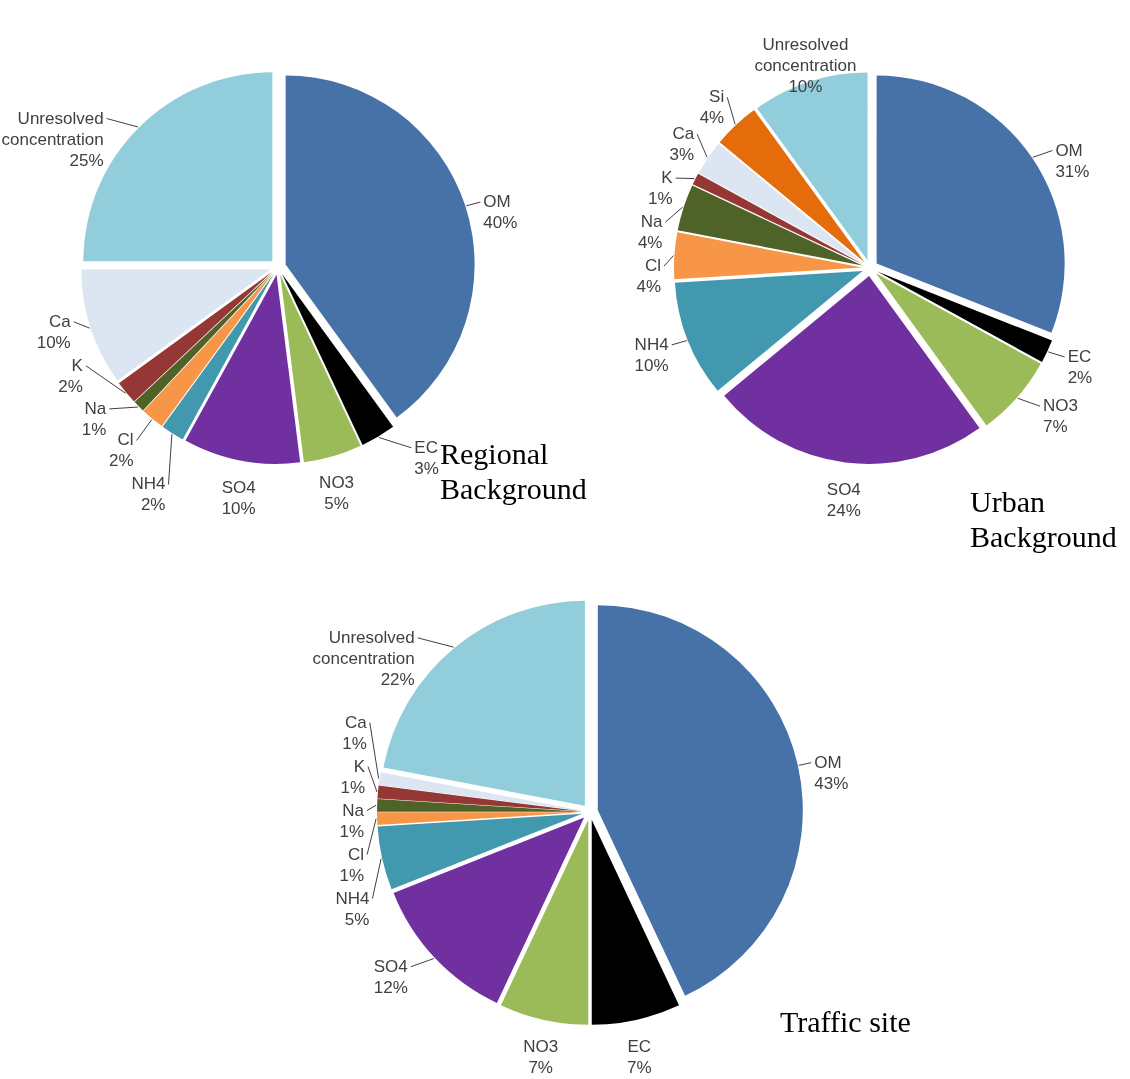 This screenshot has height=1079, width=1130. Describe the element at coordinates (831, 783) in the screenshot. I see `data-label: 43%` at that location.